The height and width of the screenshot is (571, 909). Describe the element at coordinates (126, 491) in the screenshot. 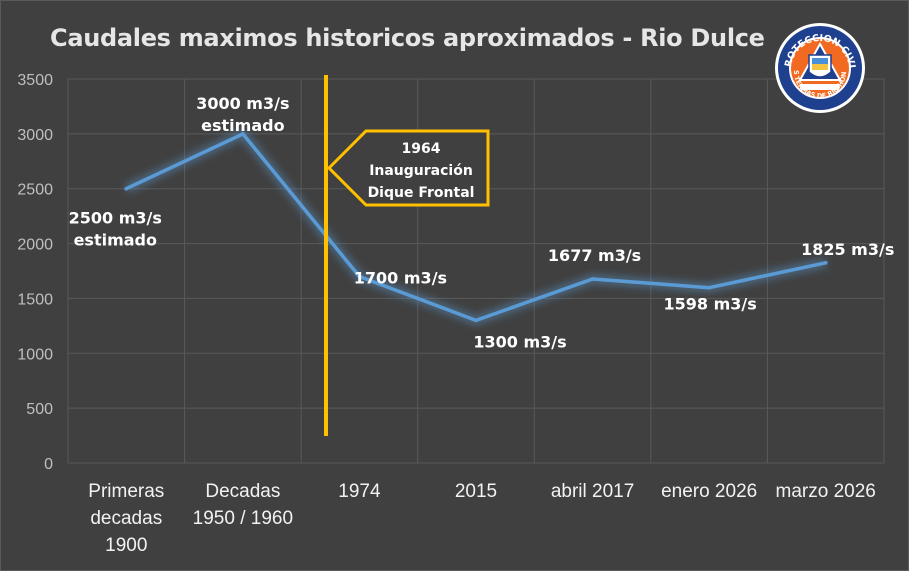

I see `x-tick-label: Primeras` at that location.